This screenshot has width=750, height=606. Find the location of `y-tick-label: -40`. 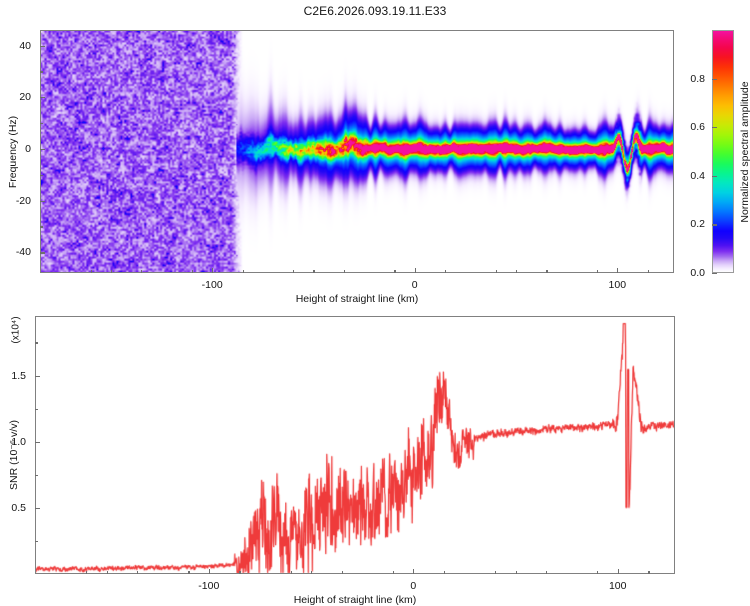

y-tick-label: -40 is located at coordinates (23, 252).